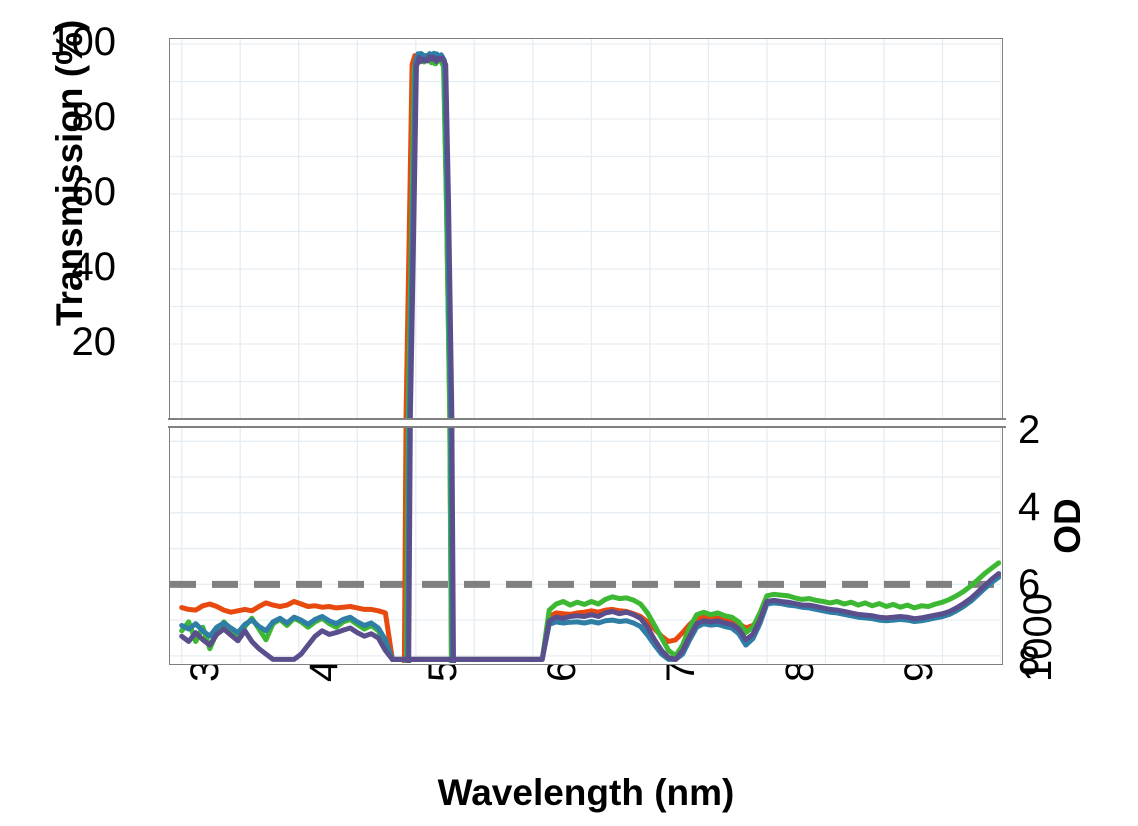 This screenshot has height=826, width=1138. What do you see at coordinates (1029, 430) in the screenshot?
I see `od-tick-2: 2` at bounding box center [1029, 430].